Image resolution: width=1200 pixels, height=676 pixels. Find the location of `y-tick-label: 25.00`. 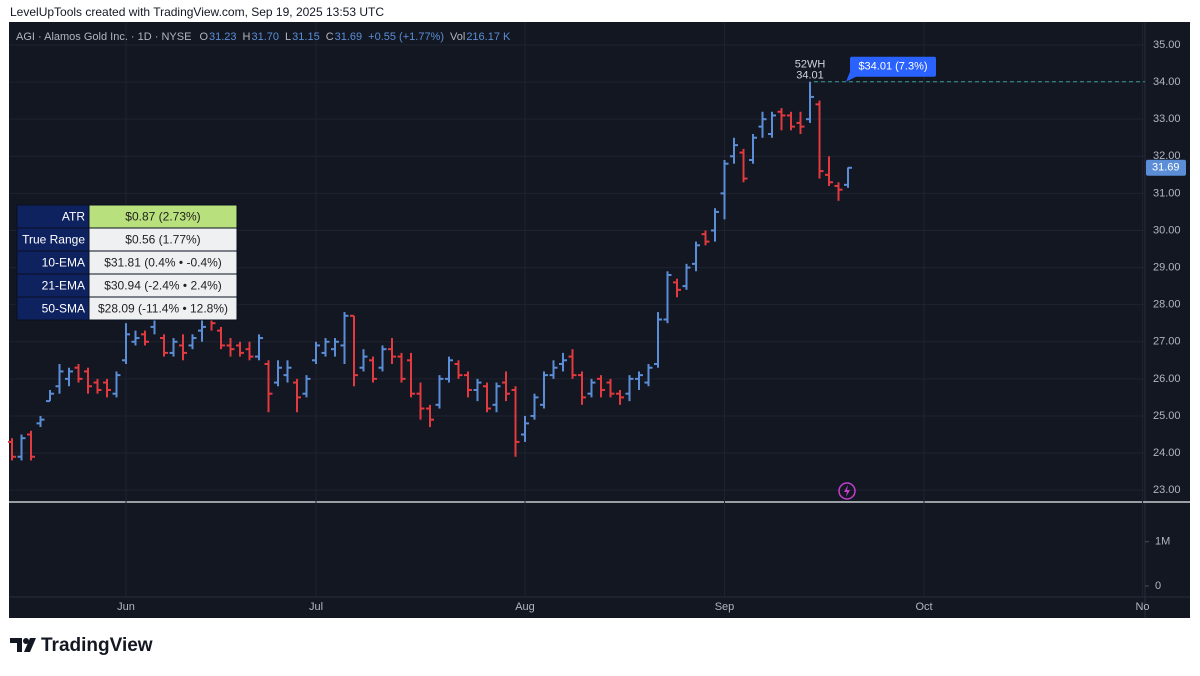

y-tick-label: 25.00 is located at coordinates (1167, 416).